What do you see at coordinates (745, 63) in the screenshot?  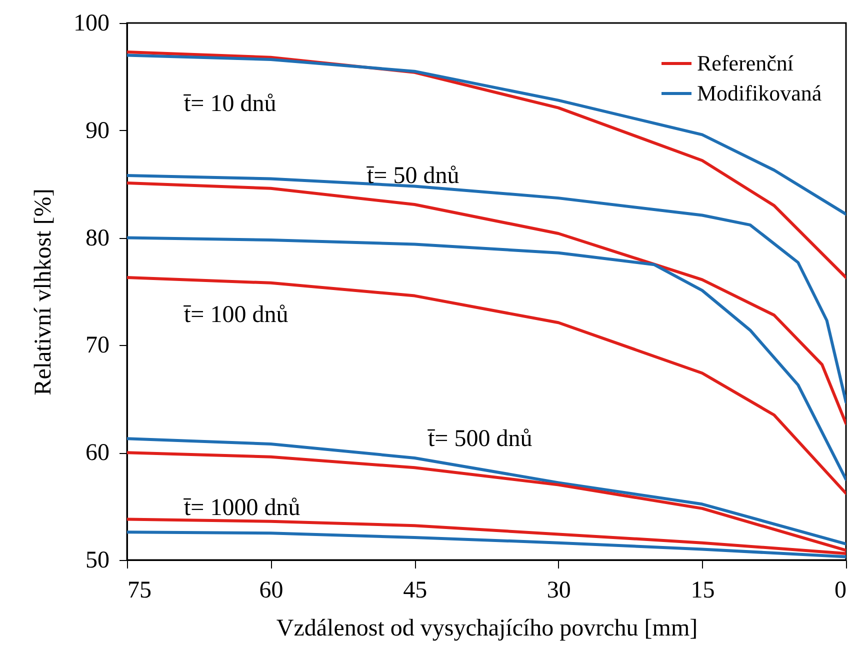 I see `legend-label: Referenční` at bounding box center [745, 63].